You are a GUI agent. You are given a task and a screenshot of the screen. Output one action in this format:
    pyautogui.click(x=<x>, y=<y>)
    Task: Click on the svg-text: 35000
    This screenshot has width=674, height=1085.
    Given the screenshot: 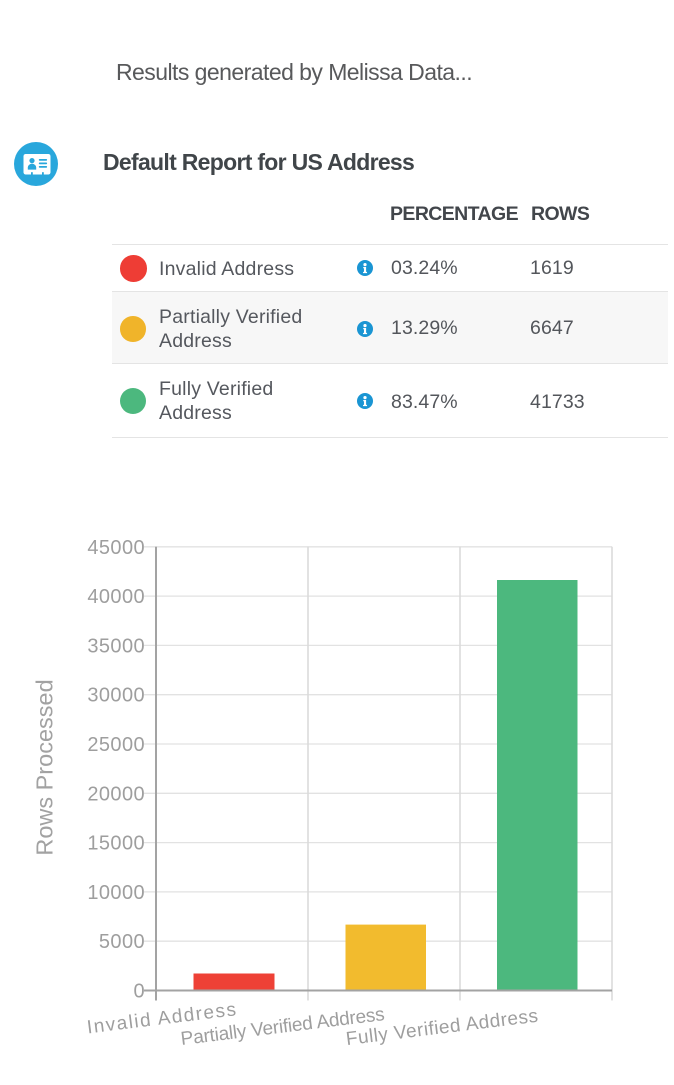 What is the action you would take?
    pyautogui.click(x=116, y=646)
    